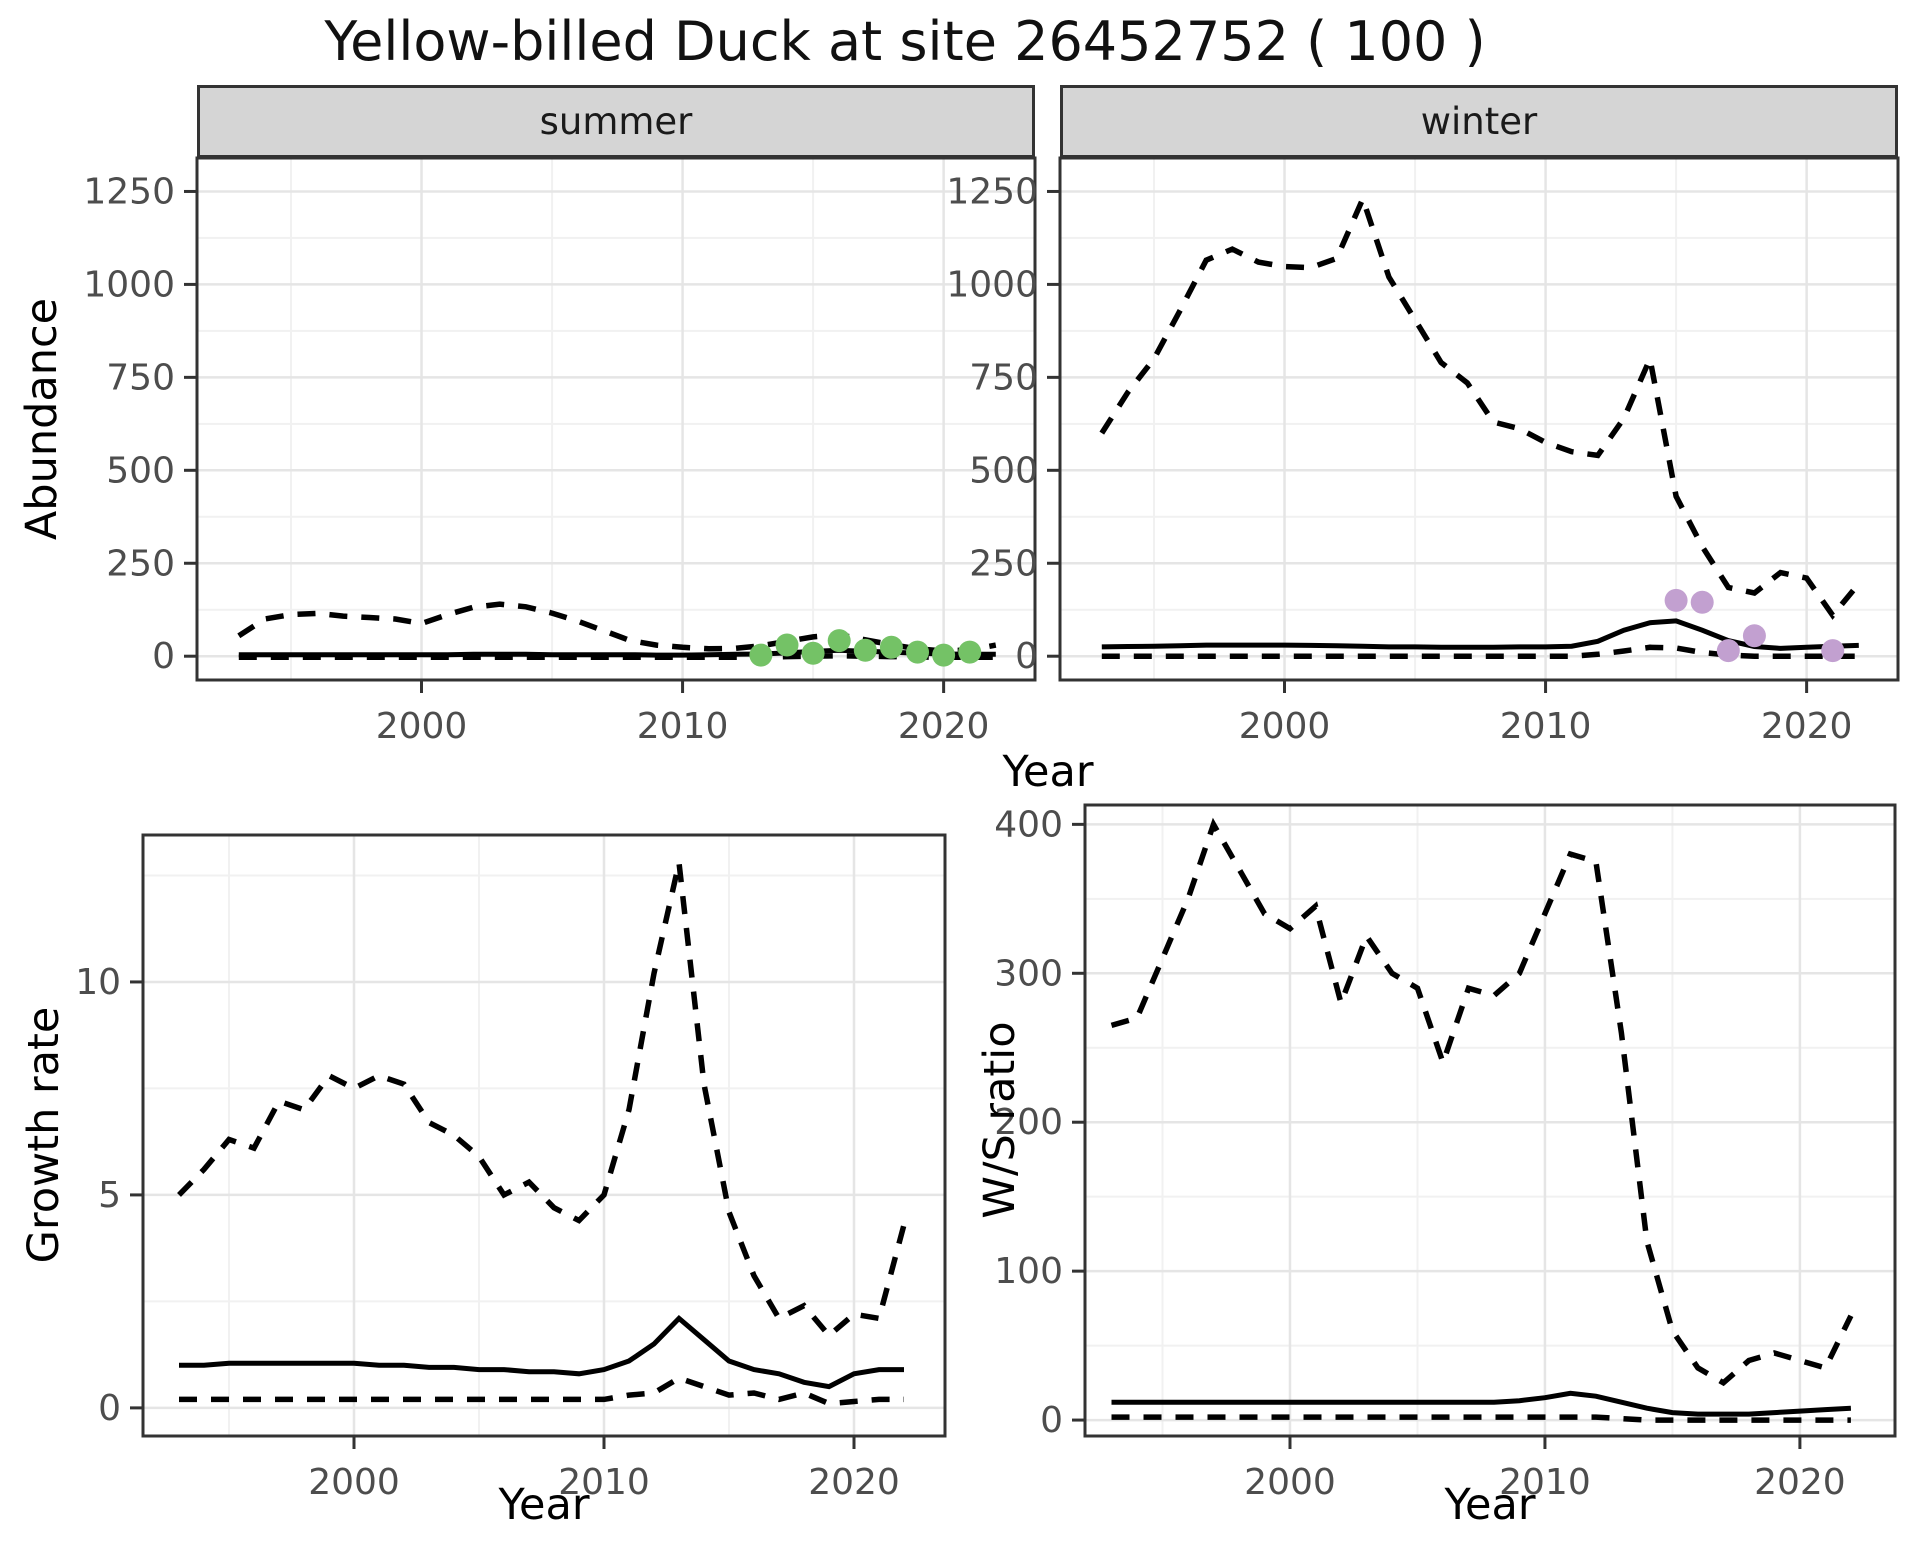 The height and width of the screenshot is (1560, 1920). I want to click on series-ws_ratio-lower_ci, so click(1481, 1418).